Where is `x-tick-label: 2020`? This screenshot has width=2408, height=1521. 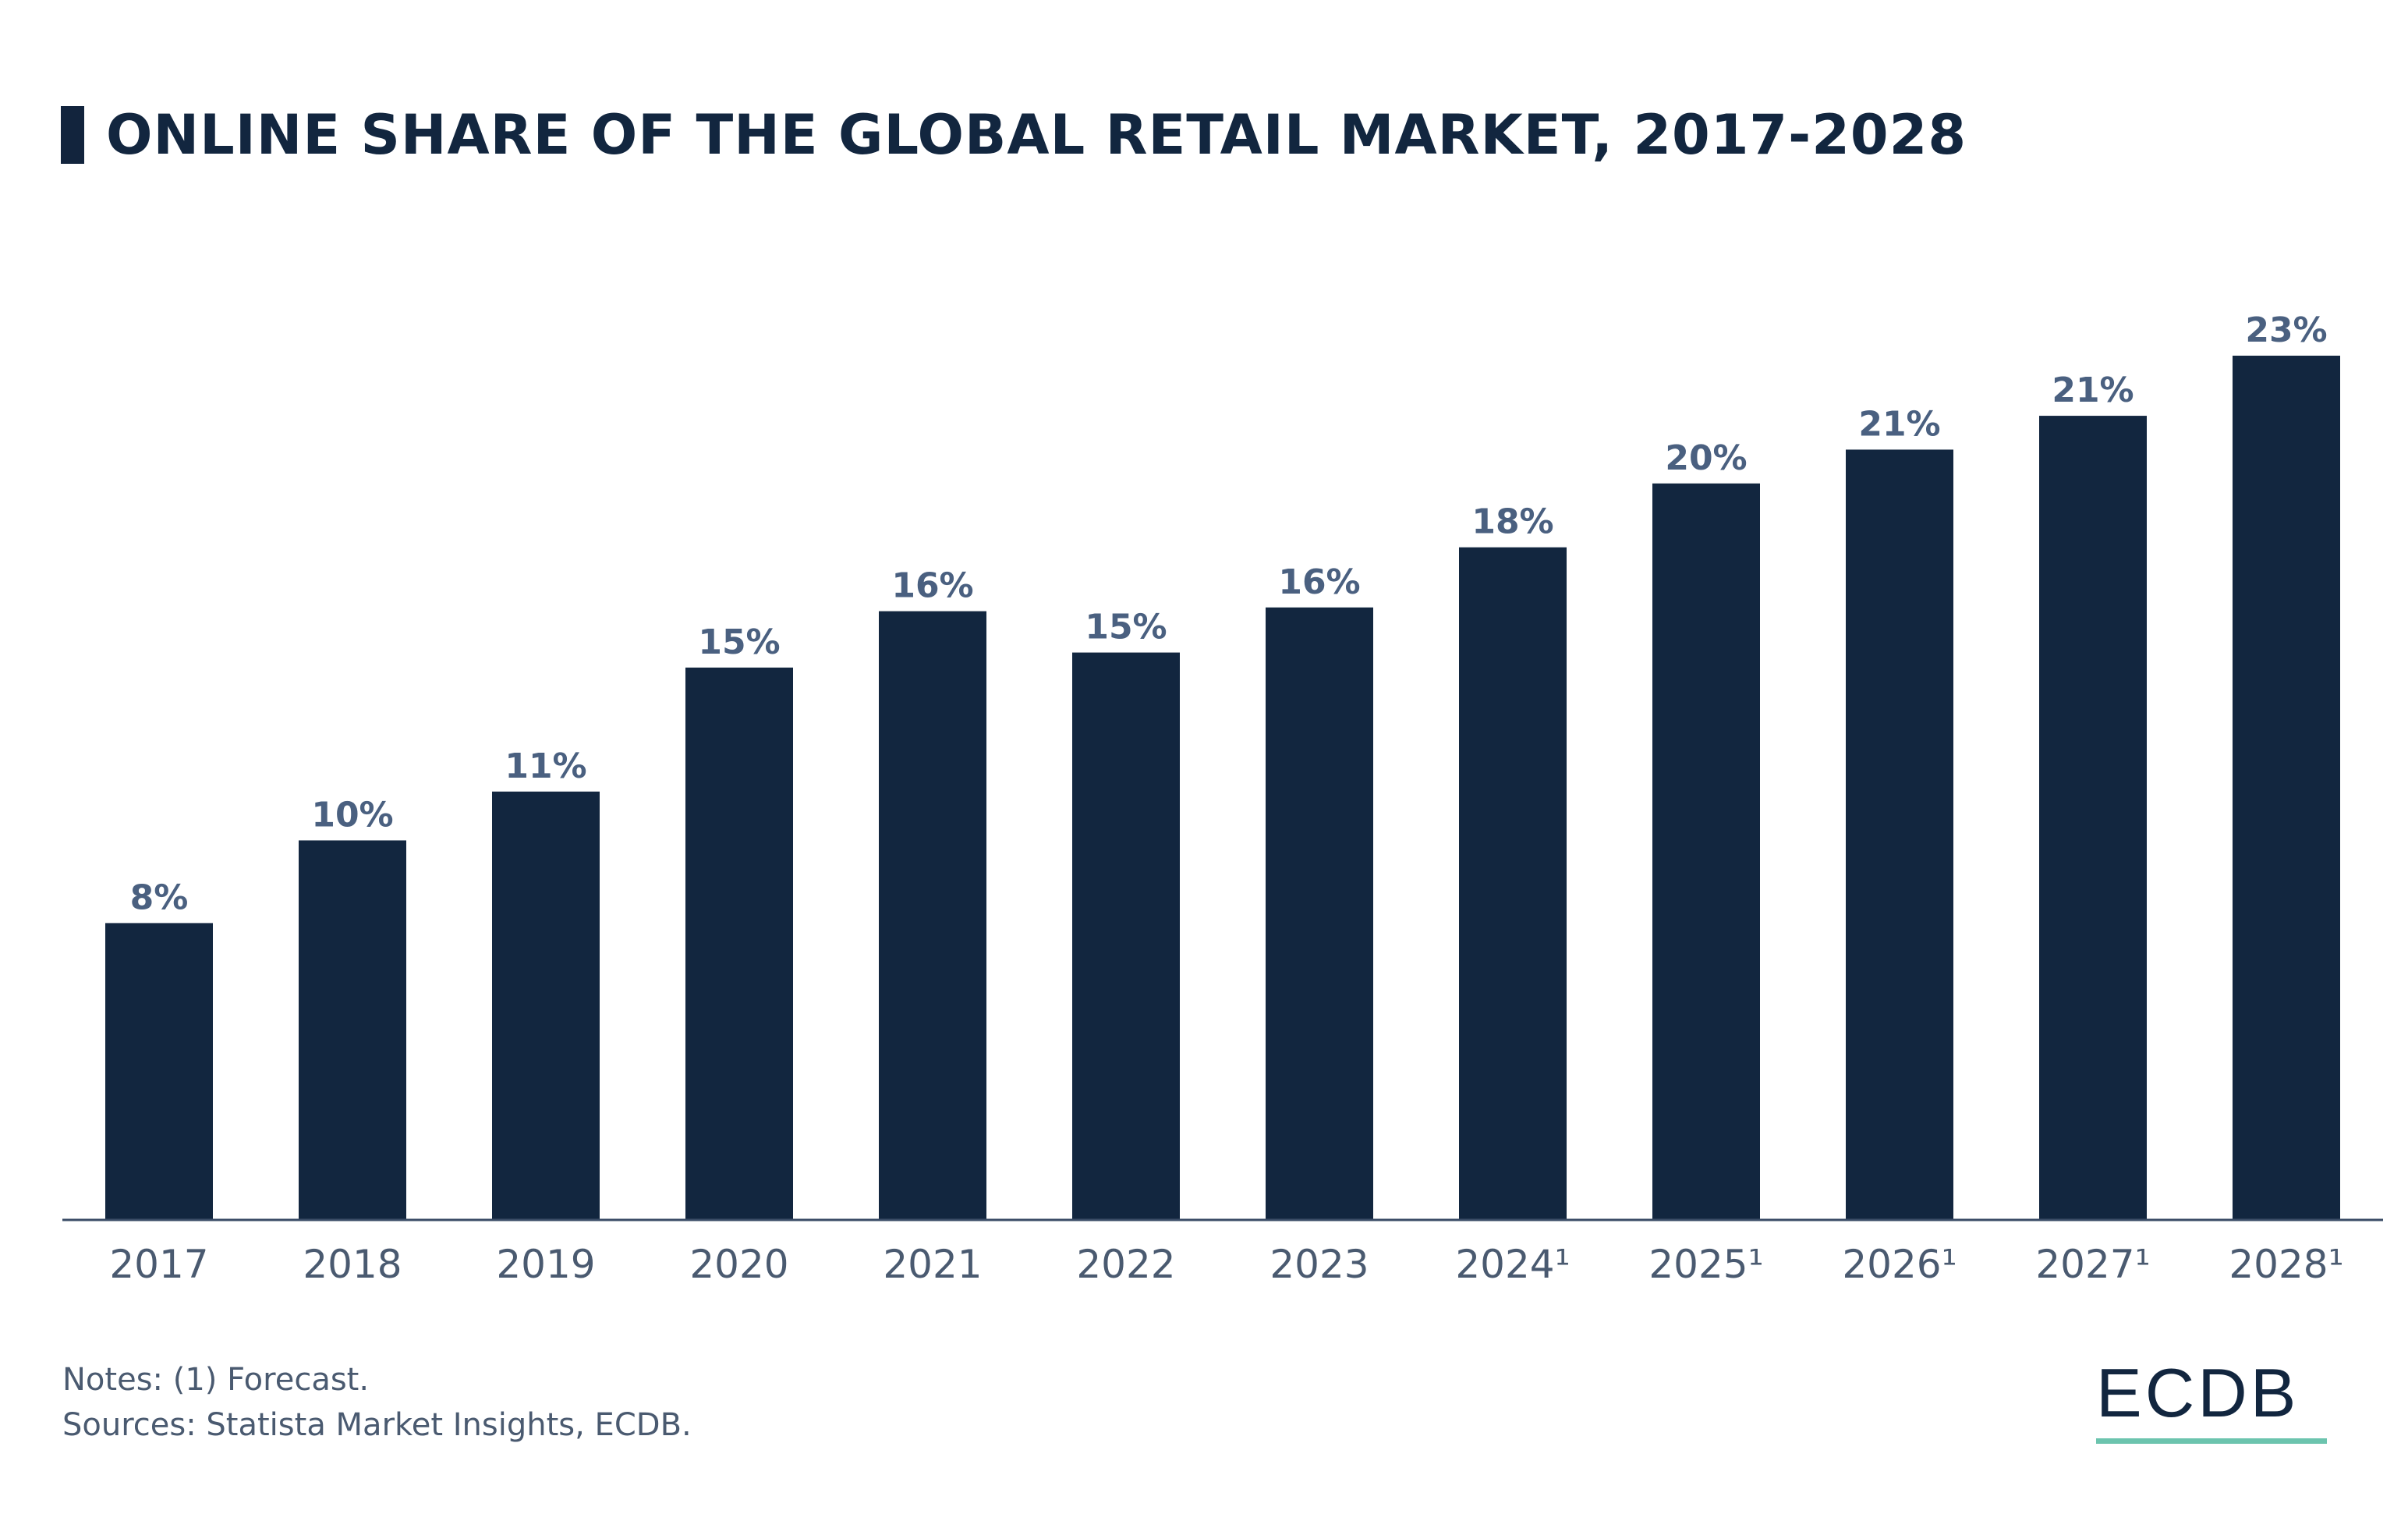 x-tick-label: 2020 is located at coordinates (738, 1264).